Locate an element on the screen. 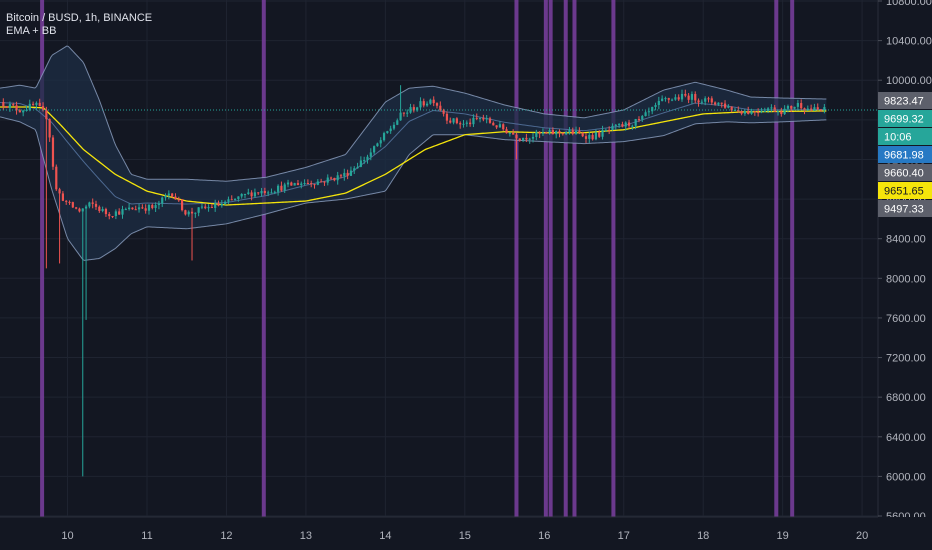 This screenshot has height=550, width=932. time-tick-label: 15 is located at coordinates (465, 536).